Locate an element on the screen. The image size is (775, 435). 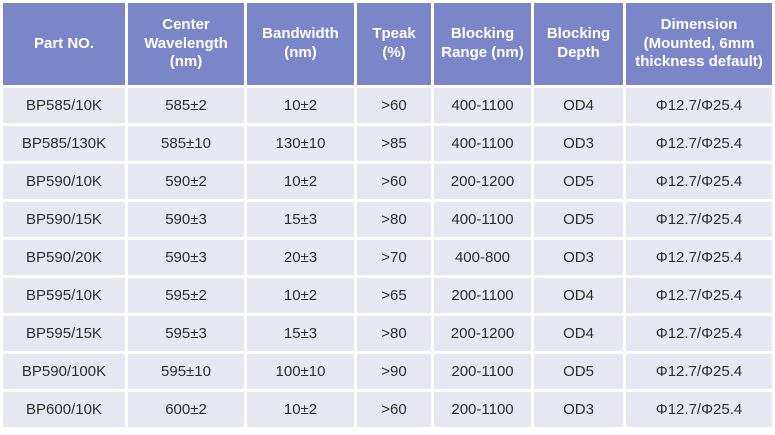
spec-value-cell: 20±3 is located at coordinates (300, 257).